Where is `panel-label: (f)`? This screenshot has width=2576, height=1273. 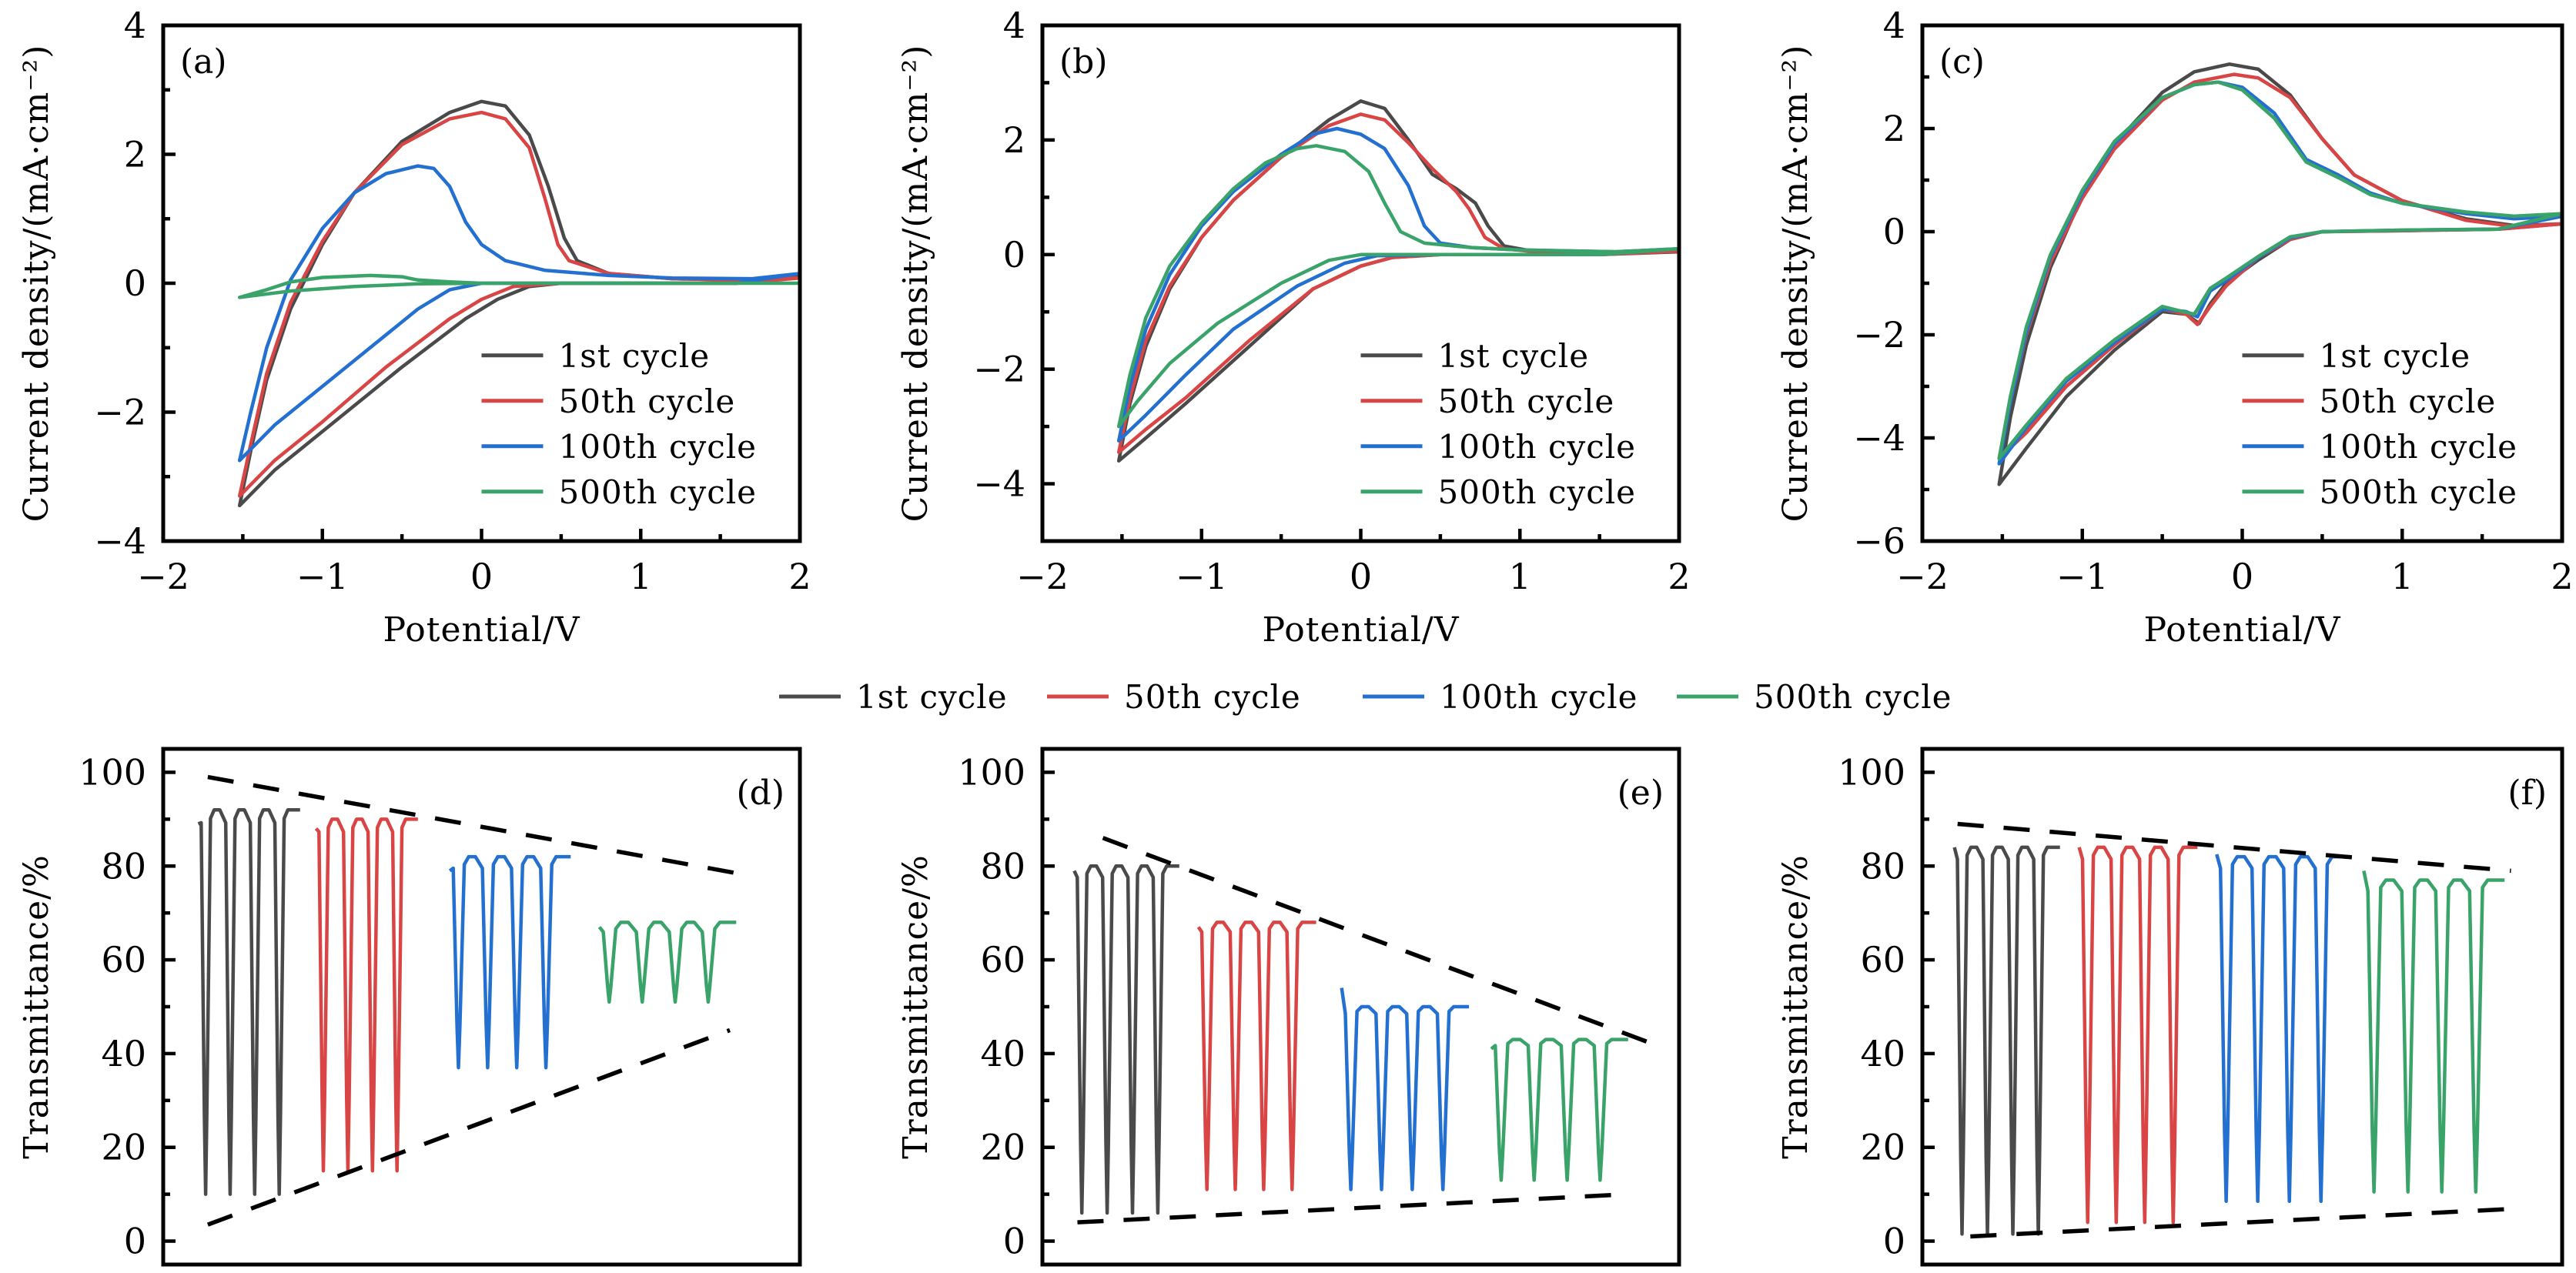 panel-label: (f) is located at coordinates (2527, 793).